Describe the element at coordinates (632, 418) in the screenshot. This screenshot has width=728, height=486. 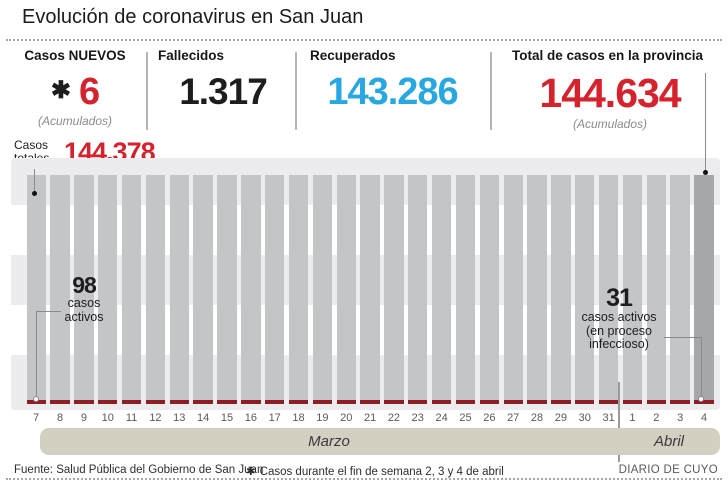
I see `x-tick-label: 1` at that location.